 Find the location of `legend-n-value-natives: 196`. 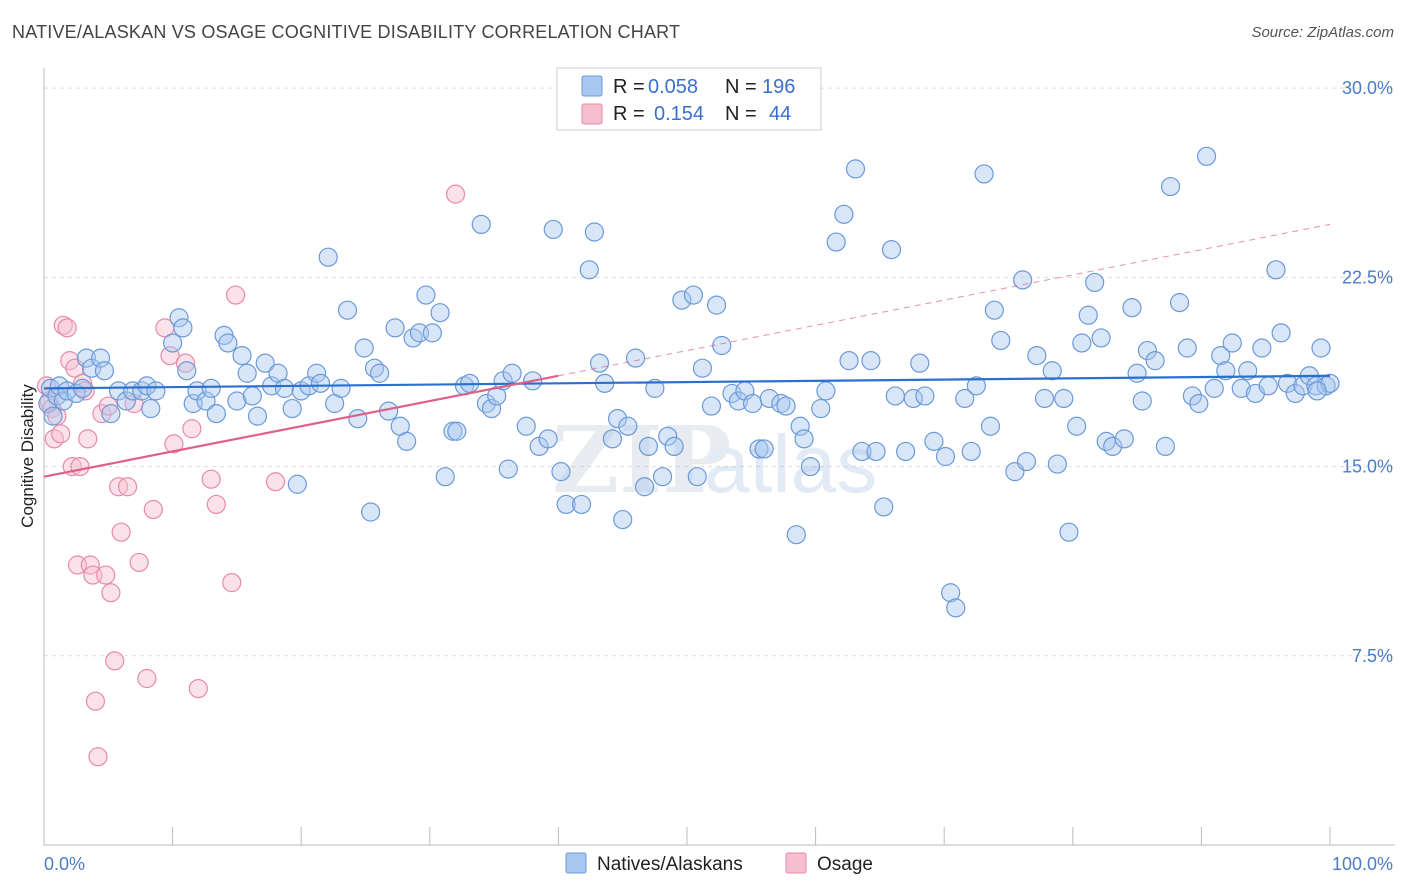

legend-n-value-natives: 196 is located at coordinates (778, 87).